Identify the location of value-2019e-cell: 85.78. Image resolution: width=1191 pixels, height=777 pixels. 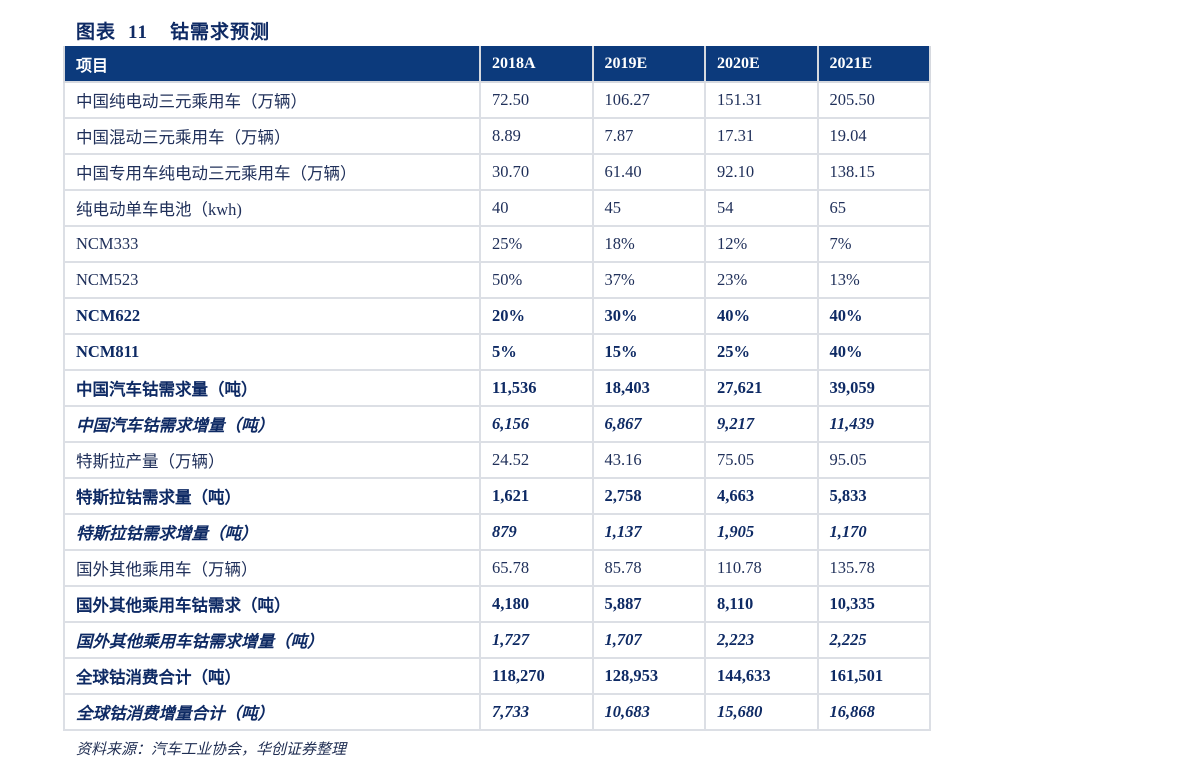
(648, 568).